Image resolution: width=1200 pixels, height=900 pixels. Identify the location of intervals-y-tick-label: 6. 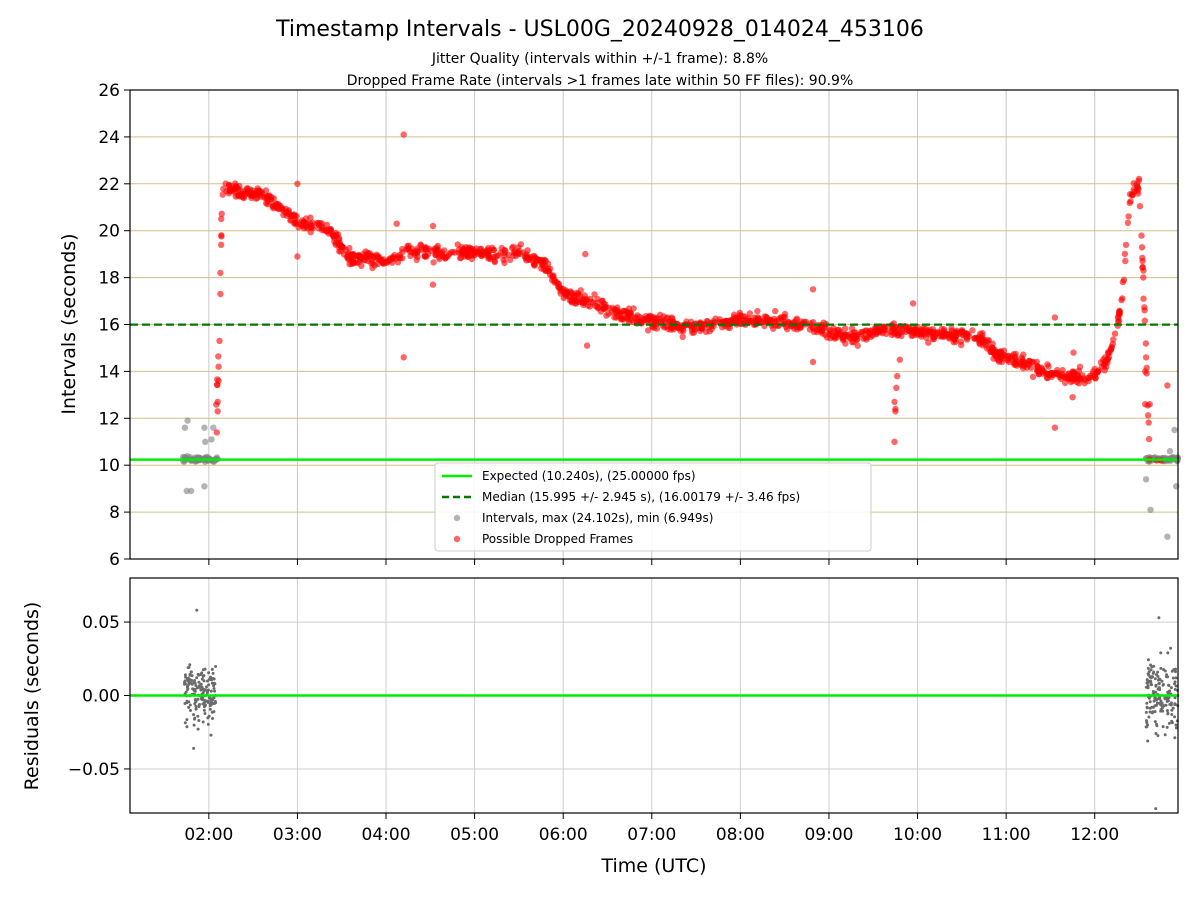
(114, 560).